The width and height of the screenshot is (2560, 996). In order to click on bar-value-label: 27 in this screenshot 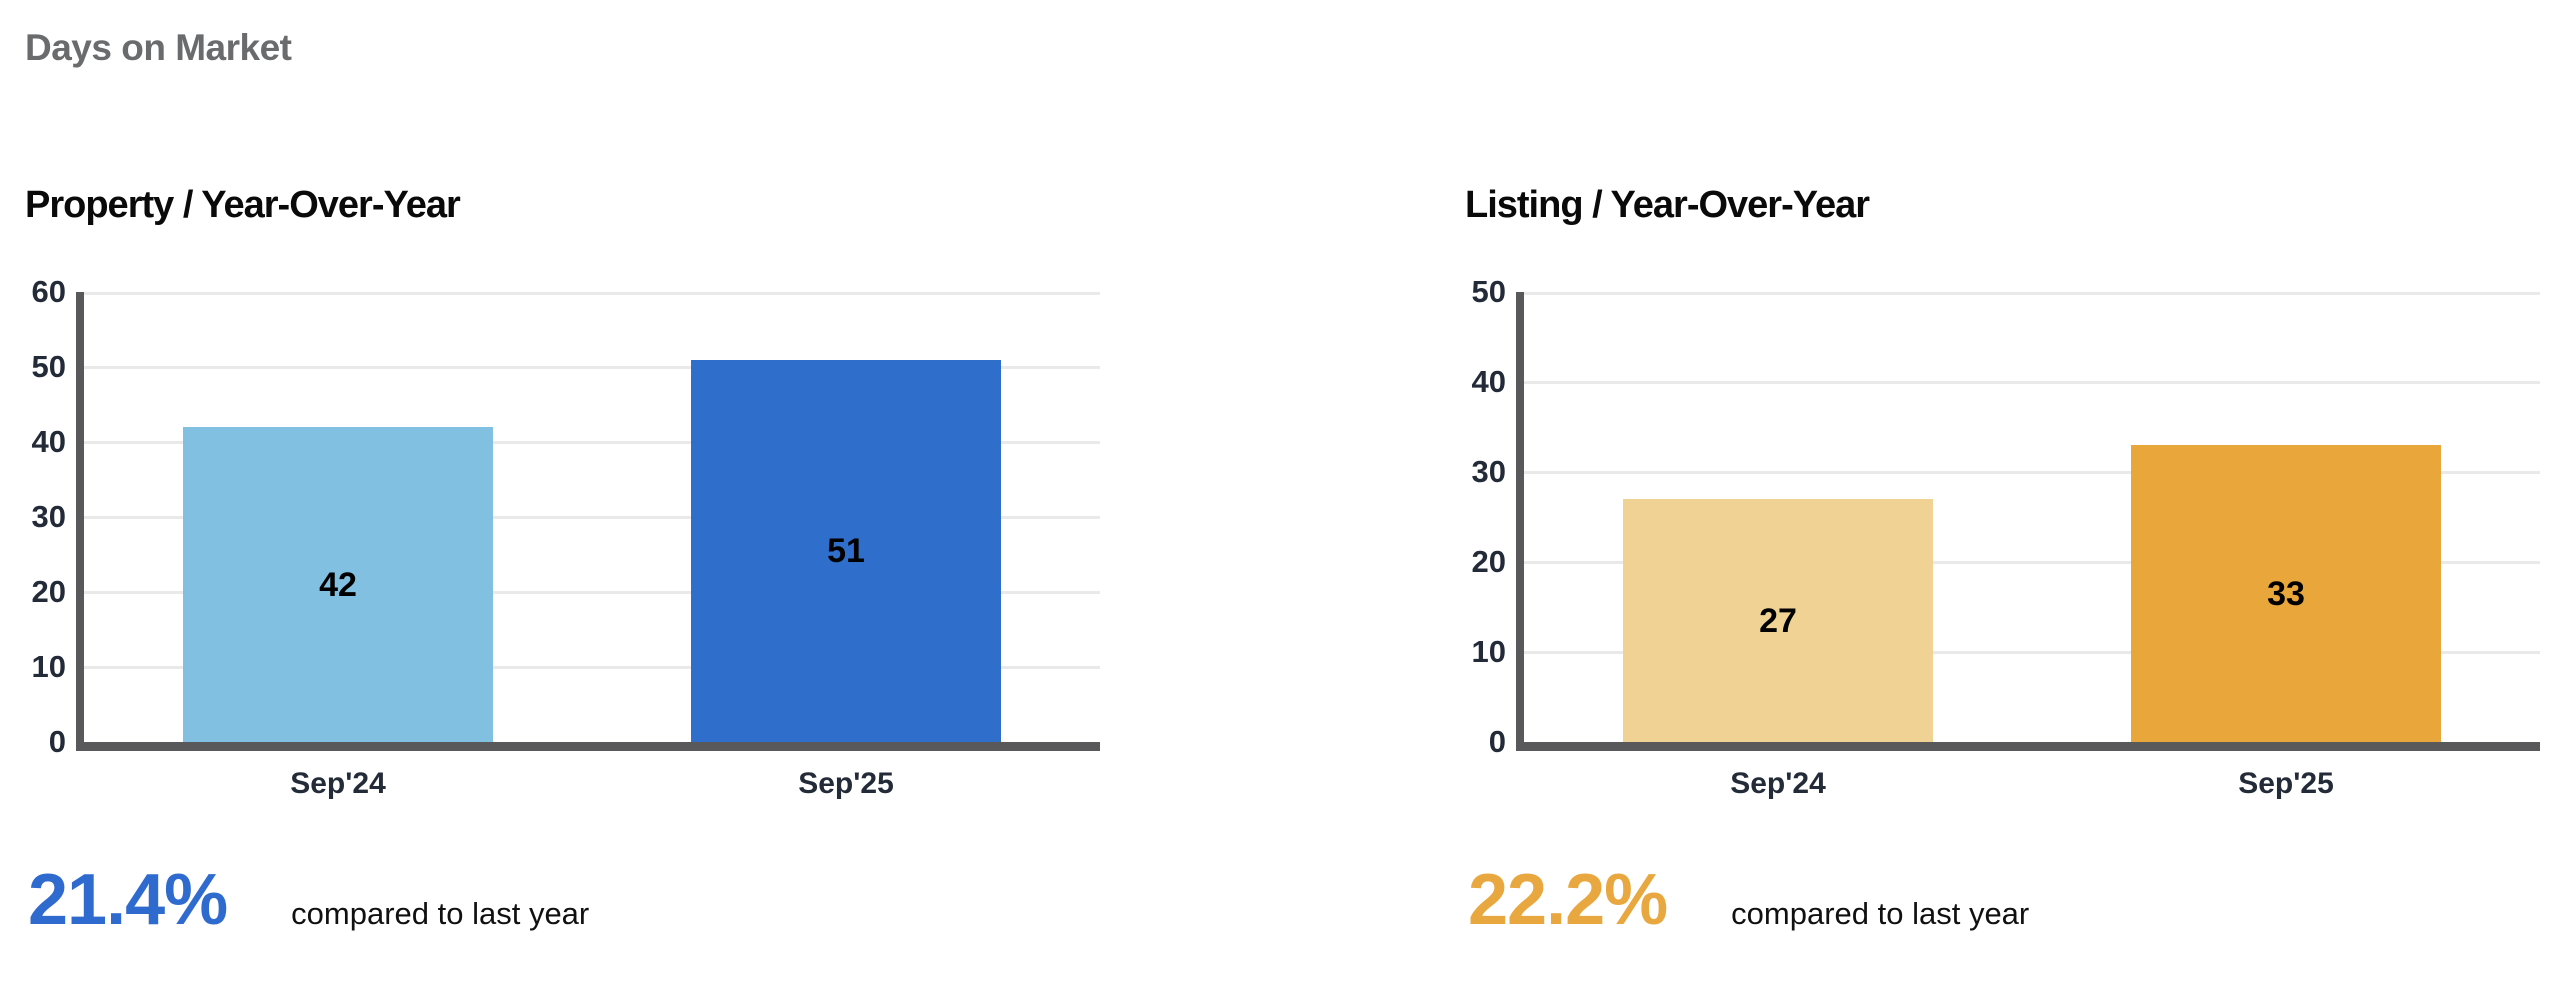, I will do `click(1778, 620)`.